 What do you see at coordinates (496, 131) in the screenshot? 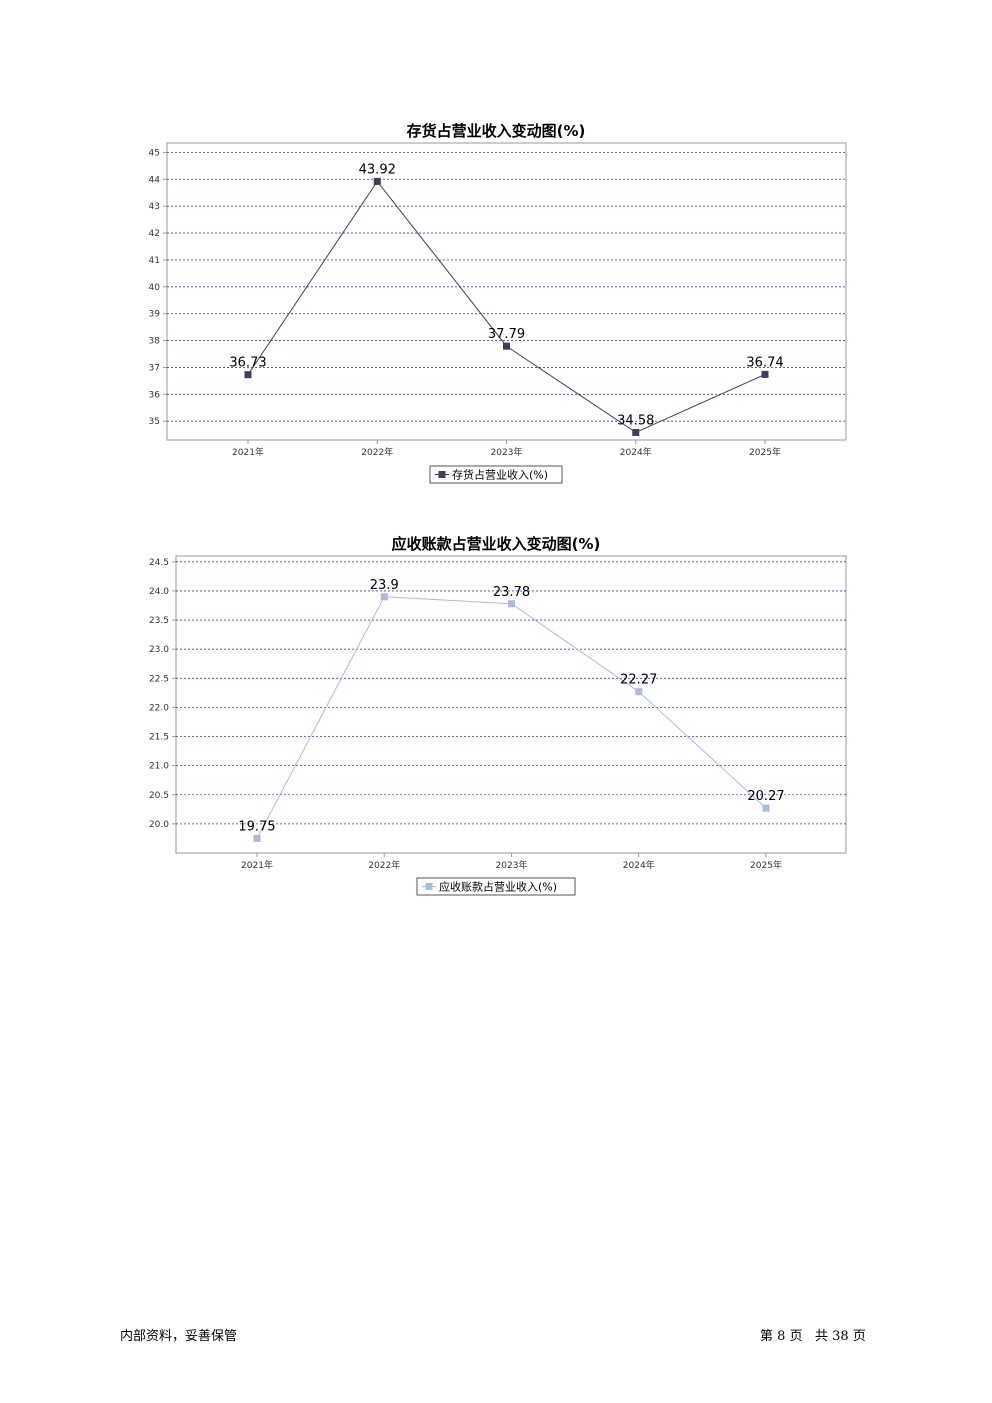
I see `chart-title: 存货占营业收入变动图(%)` at bounding box center [496, 131].